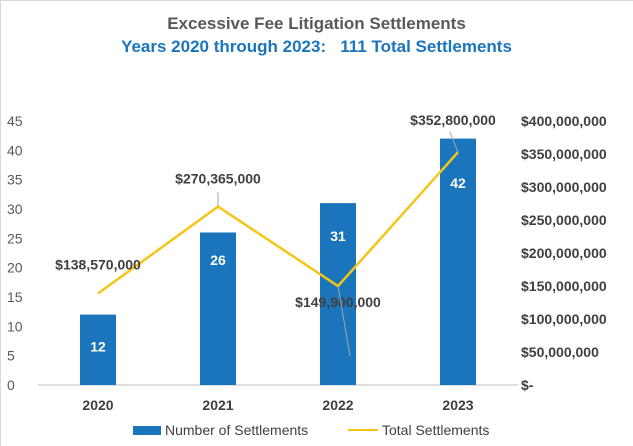 The height and width of the screenshot is (446, 633). What do you see at coordinates (237, 430) in the screenshot?
I see `legend-label-bars: Number of Settlements` at bounding box center [237, 430].